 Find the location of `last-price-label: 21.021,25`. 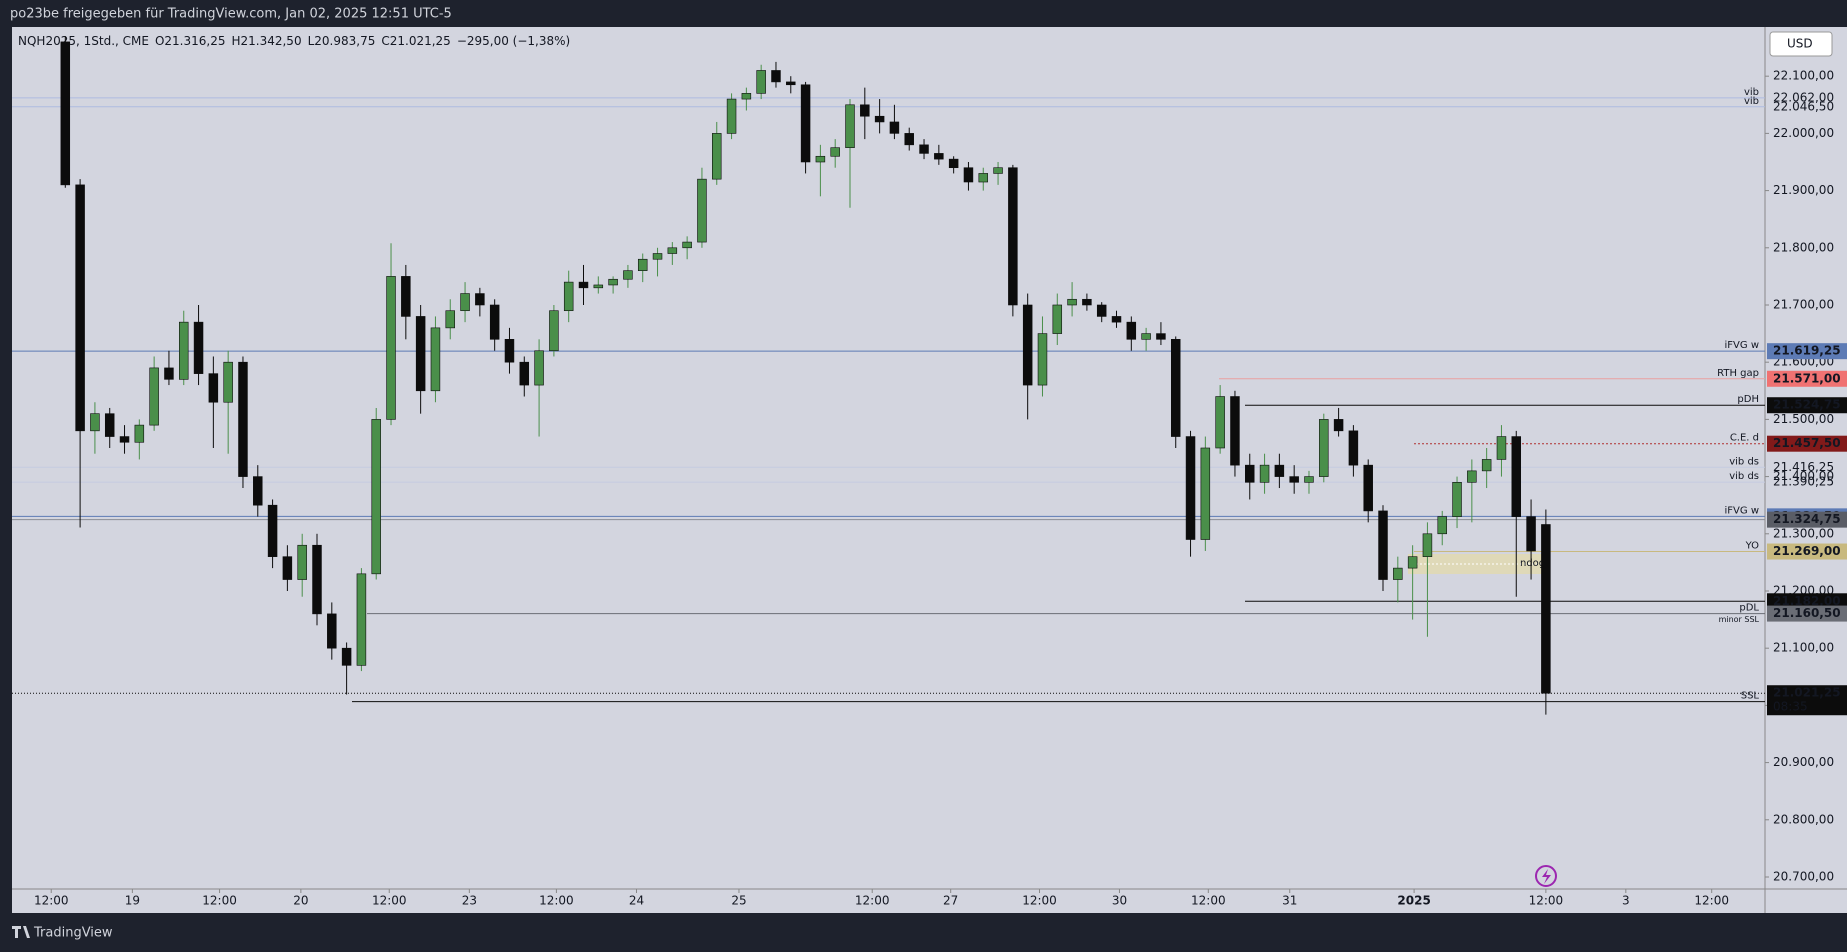

last-price-label: 21.021,25 is located at coordinates (1807, 693).